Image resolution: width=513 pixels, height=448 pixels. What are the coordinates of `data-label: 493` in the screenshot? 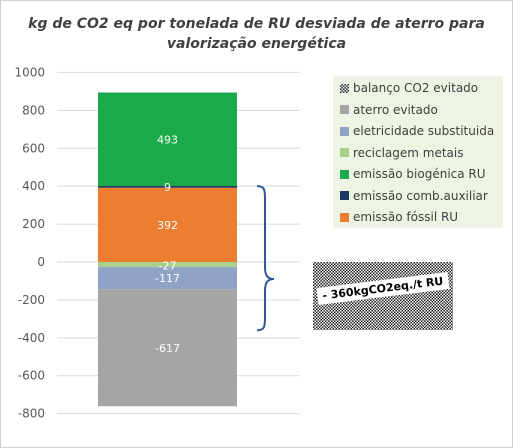 It's located at (167, 139).